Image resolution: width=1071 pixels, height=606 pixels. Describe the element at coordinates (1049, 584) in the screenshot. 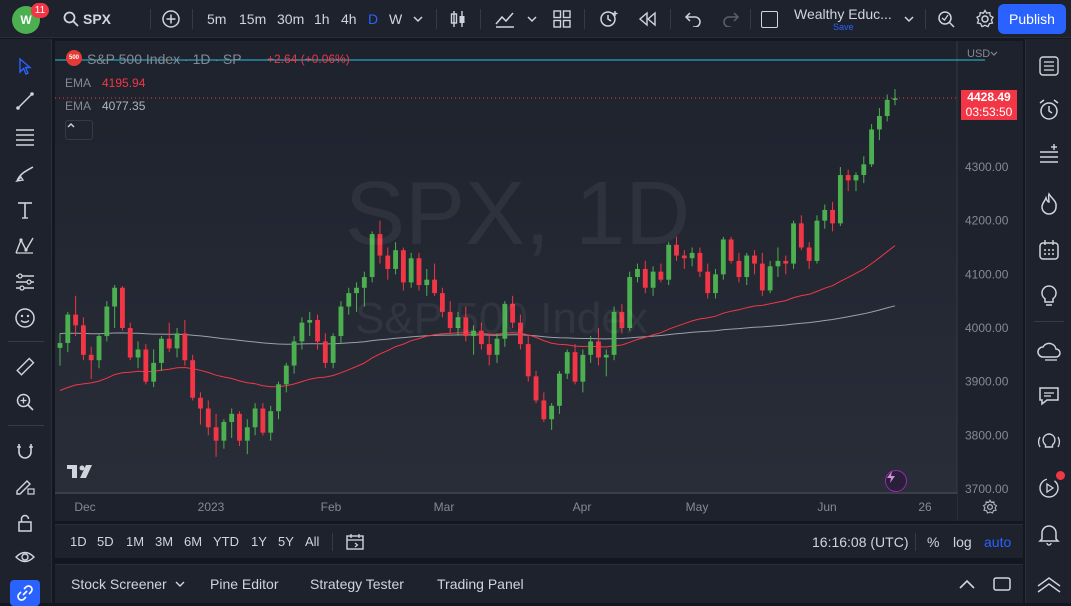

I see `more-panels-button` at that location.